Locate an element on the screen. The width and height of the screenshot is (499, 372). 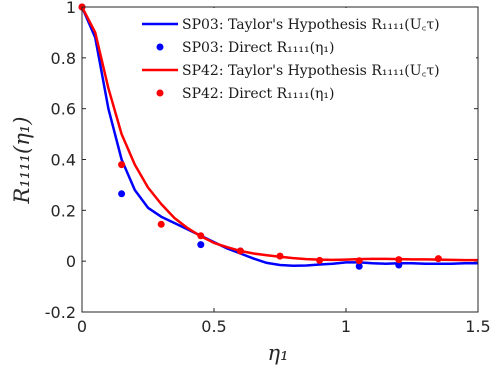
x-tick-label: 0.5 is located at coordinates (213, 326).